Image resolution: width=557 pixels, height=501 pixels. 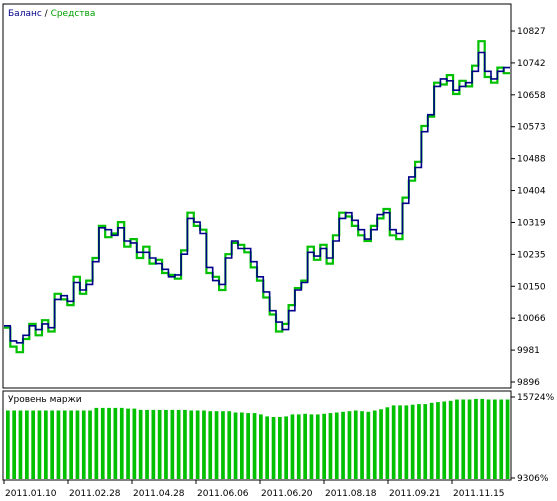 I want to click on legend-balance: Баланс, so click(x=25, y=14).